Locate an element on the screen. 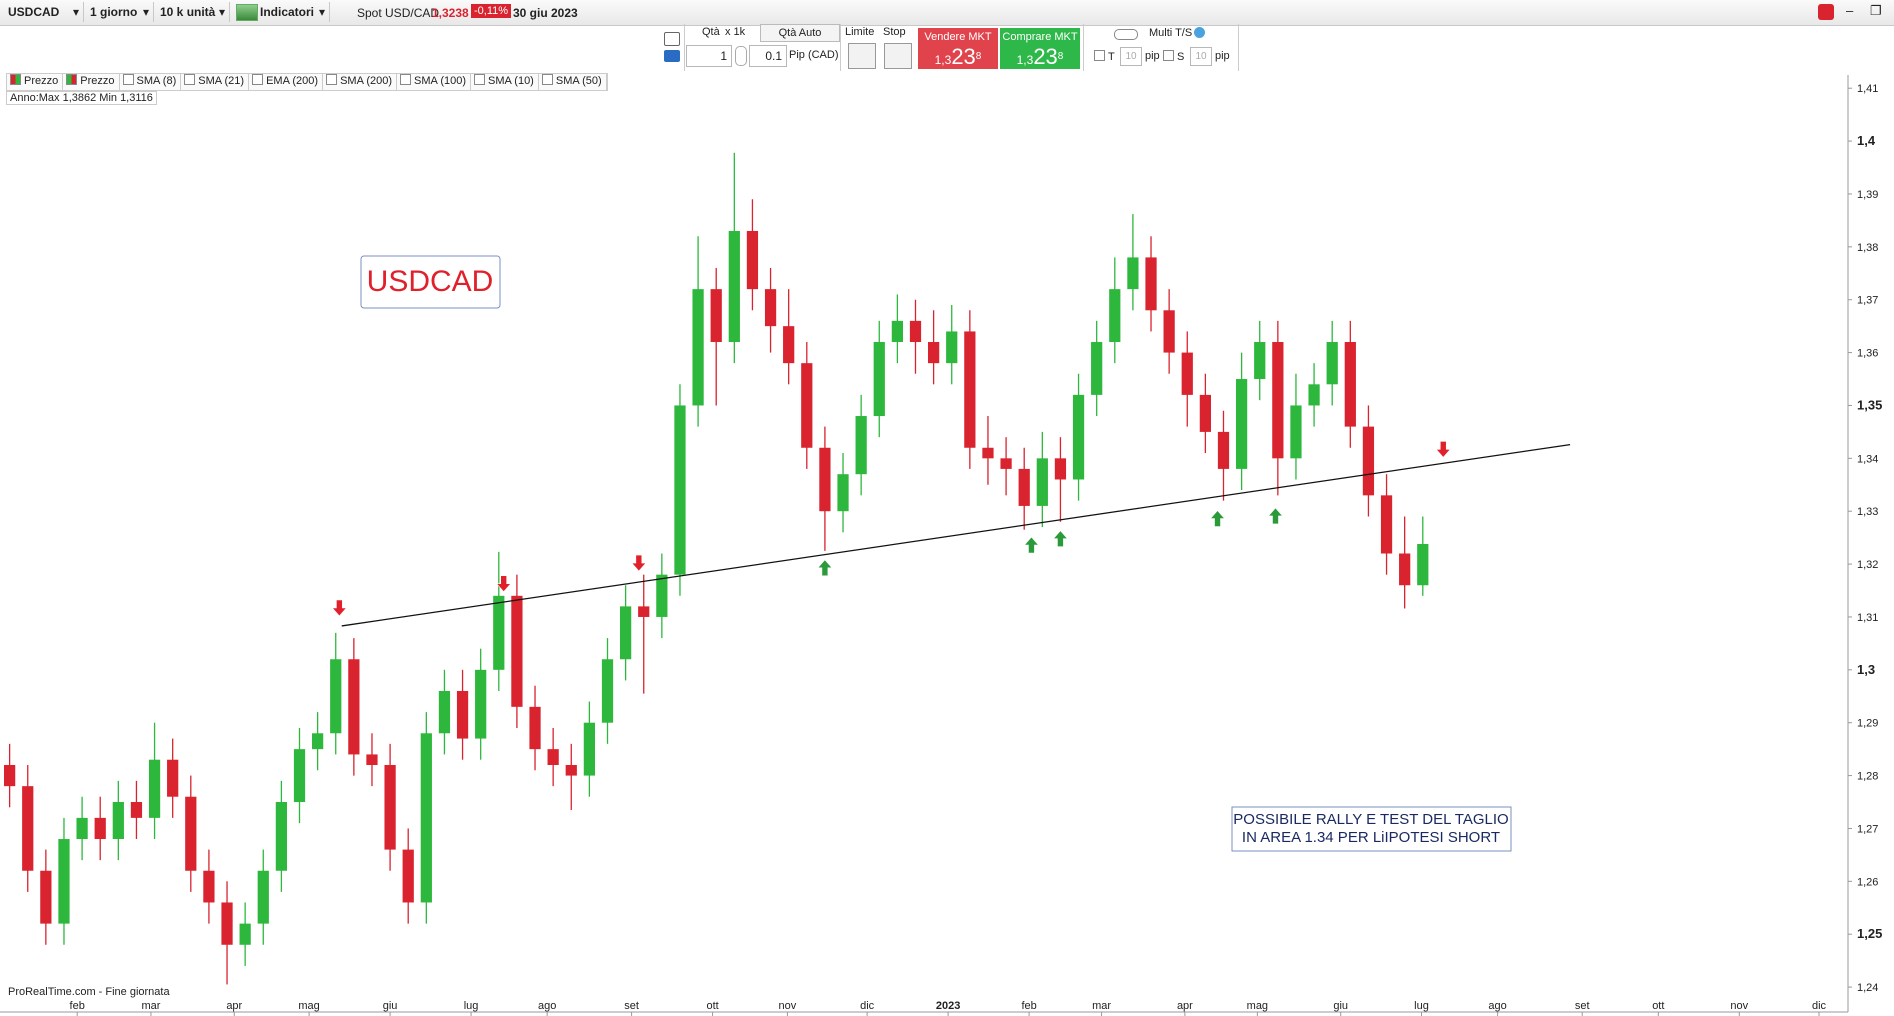 The height and width of the screenshot is (1016, 1894). units-select: 10 k unità is located at coordinates (193, 12).